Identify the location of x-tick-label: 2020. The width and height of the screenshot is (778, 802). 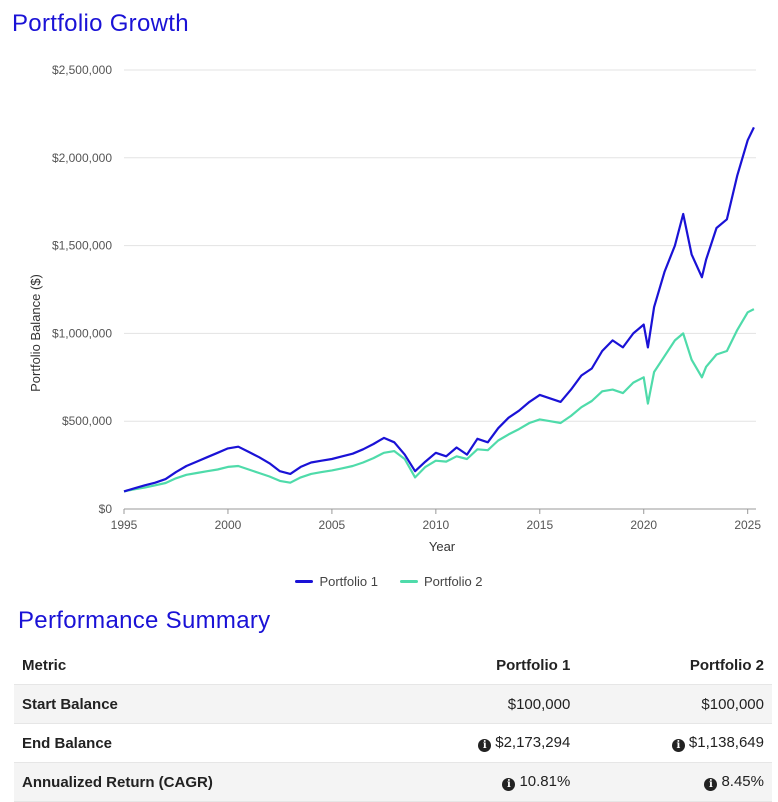
(643, 525).